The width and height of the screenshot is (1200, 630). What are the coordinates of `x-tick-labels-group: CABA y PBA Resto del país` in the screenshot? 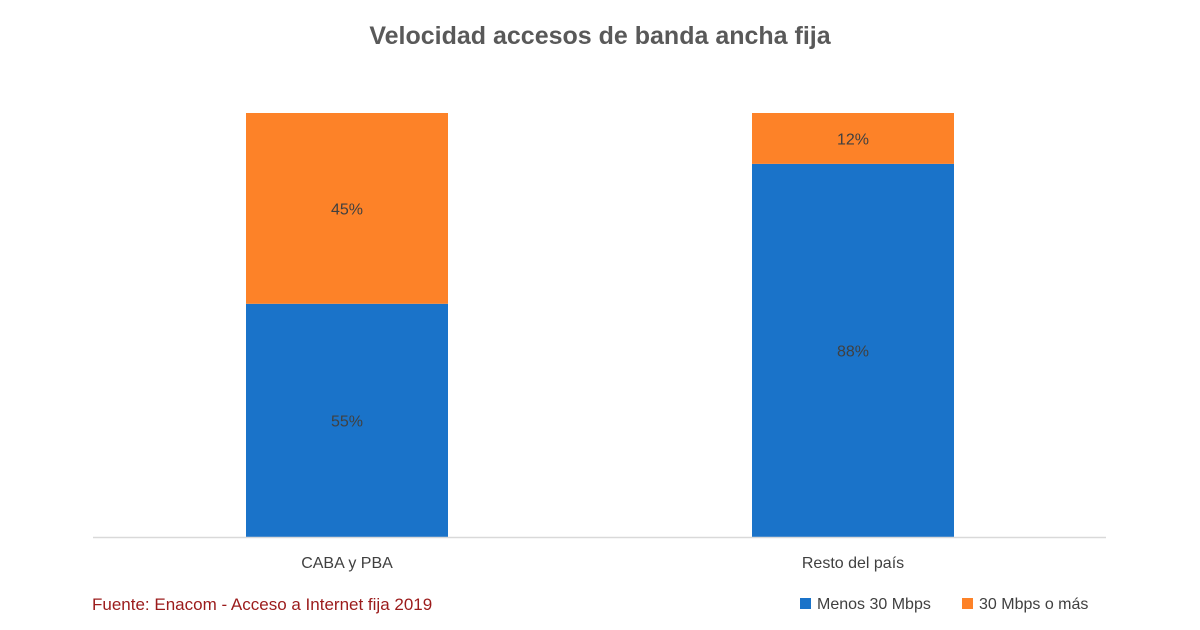 It's located at (602, 563).